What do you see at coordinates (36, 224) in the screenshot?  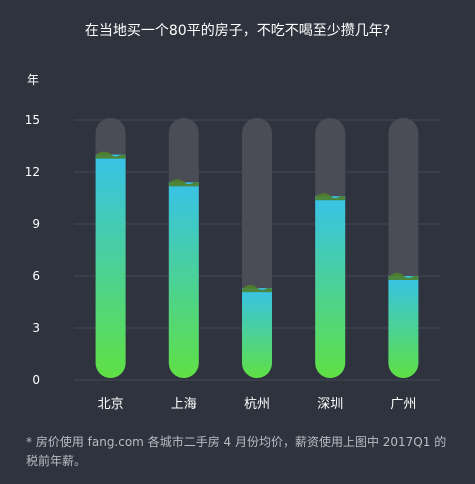 I see `y-tick-label: 9` at bounding box center [36, 224].